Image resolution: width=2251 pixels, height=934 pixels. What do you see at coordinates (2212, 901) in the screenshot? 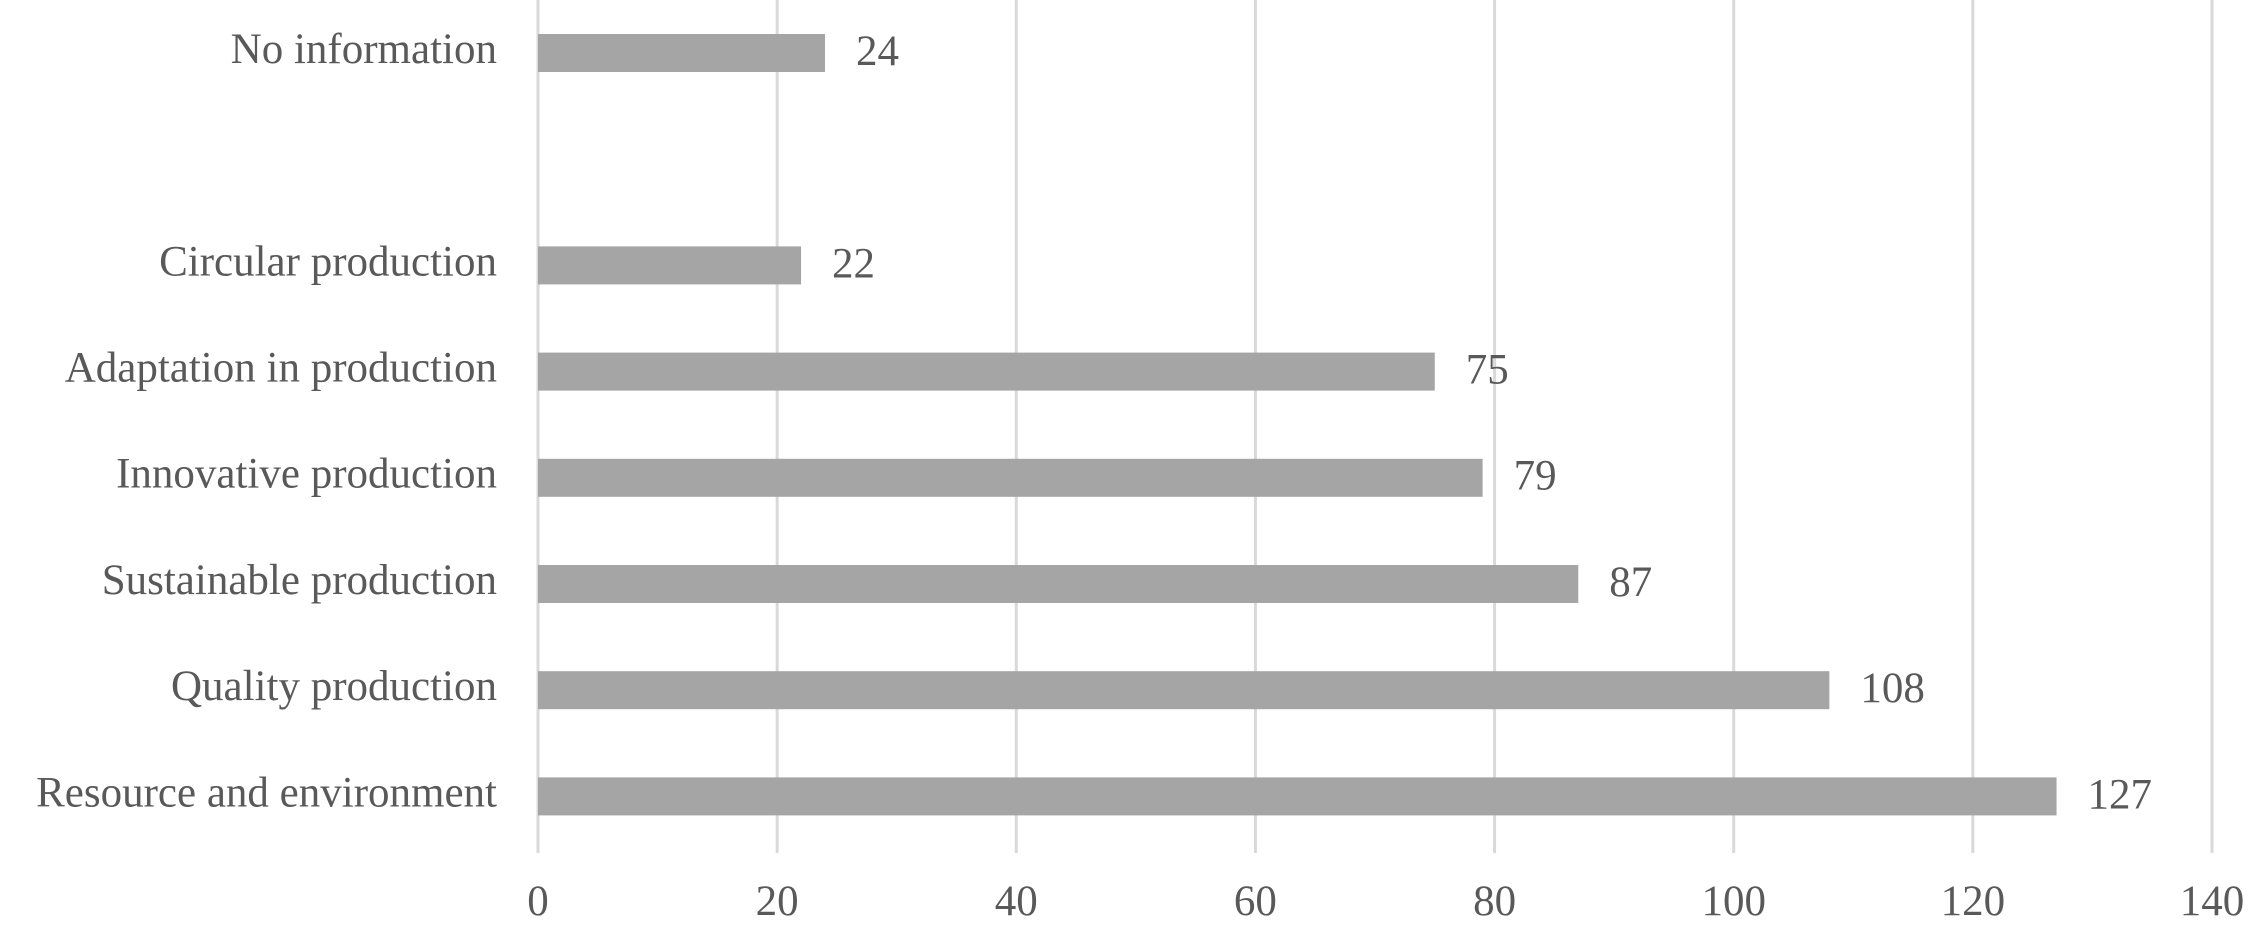
I see `x-tick-label: 140` at bounding box center [2212, 901].